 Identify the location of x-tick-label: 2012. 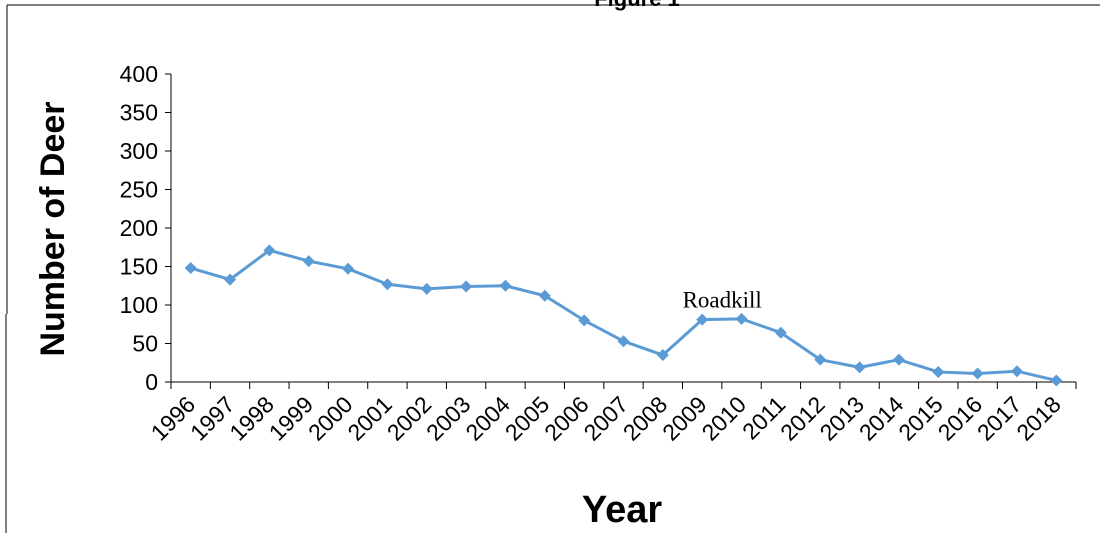
(802, 418).